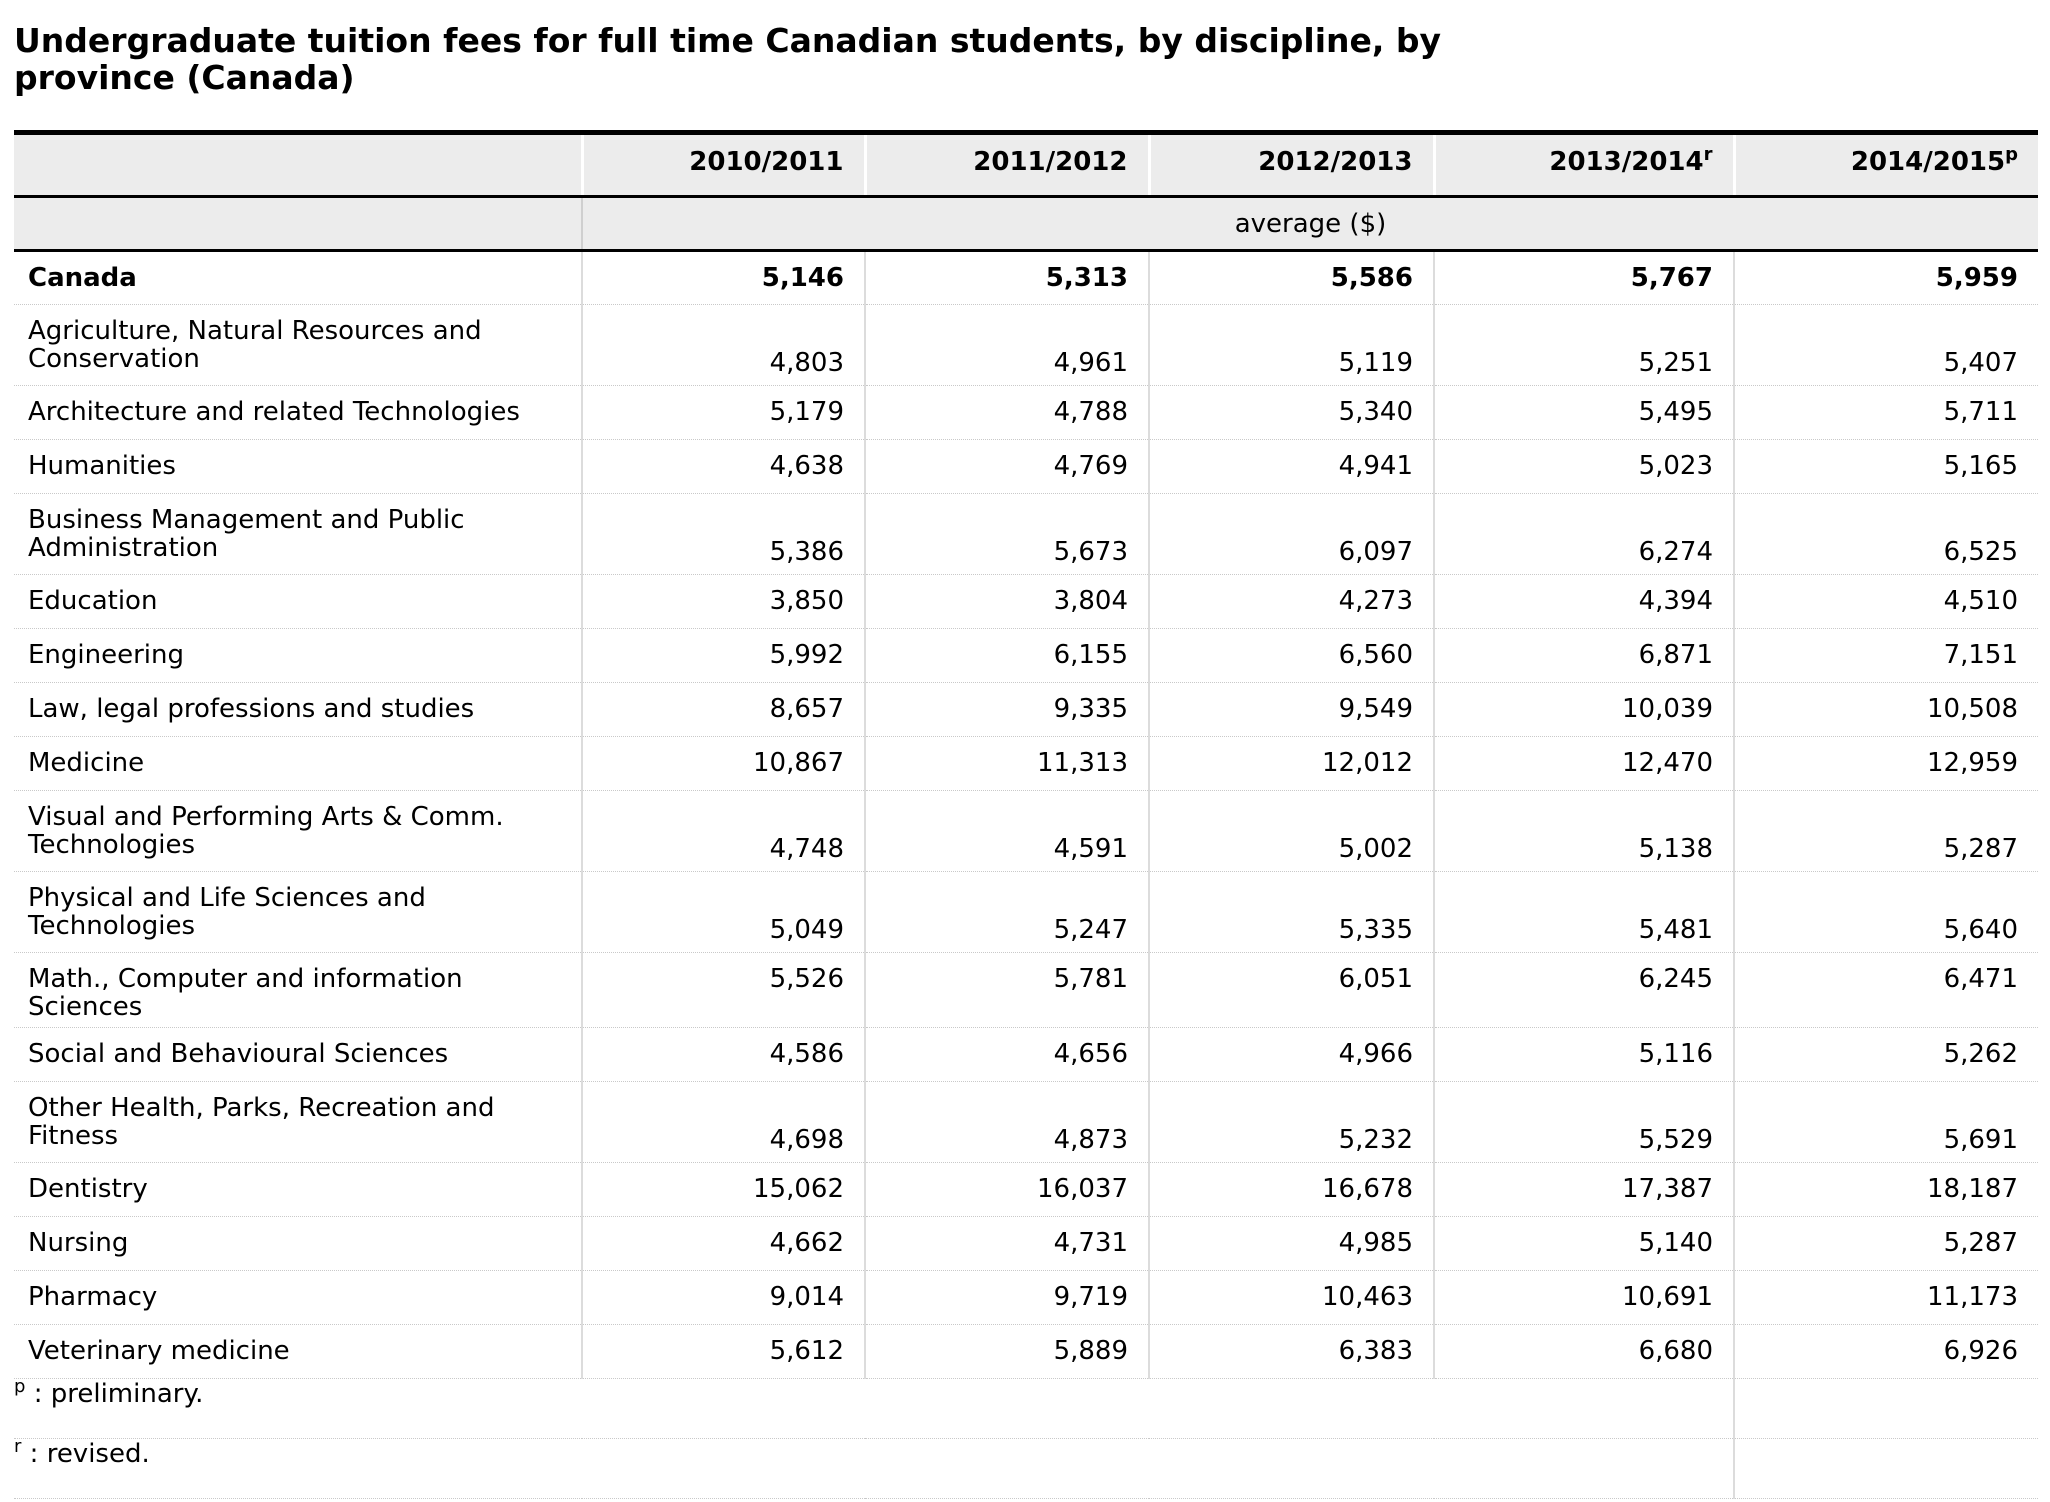 This screenshot has height=1502, width=2050. I want to click on table-cell: 9,014, so click(723, 1297).